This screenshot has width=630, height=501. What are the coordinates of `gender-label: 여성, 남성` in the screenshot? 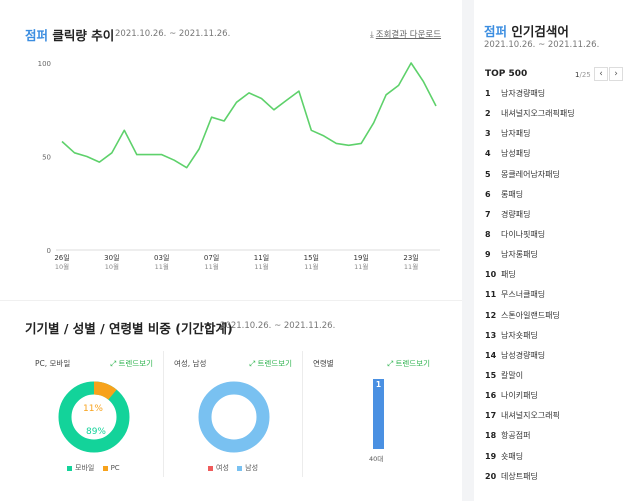 It's located at (190, 363).